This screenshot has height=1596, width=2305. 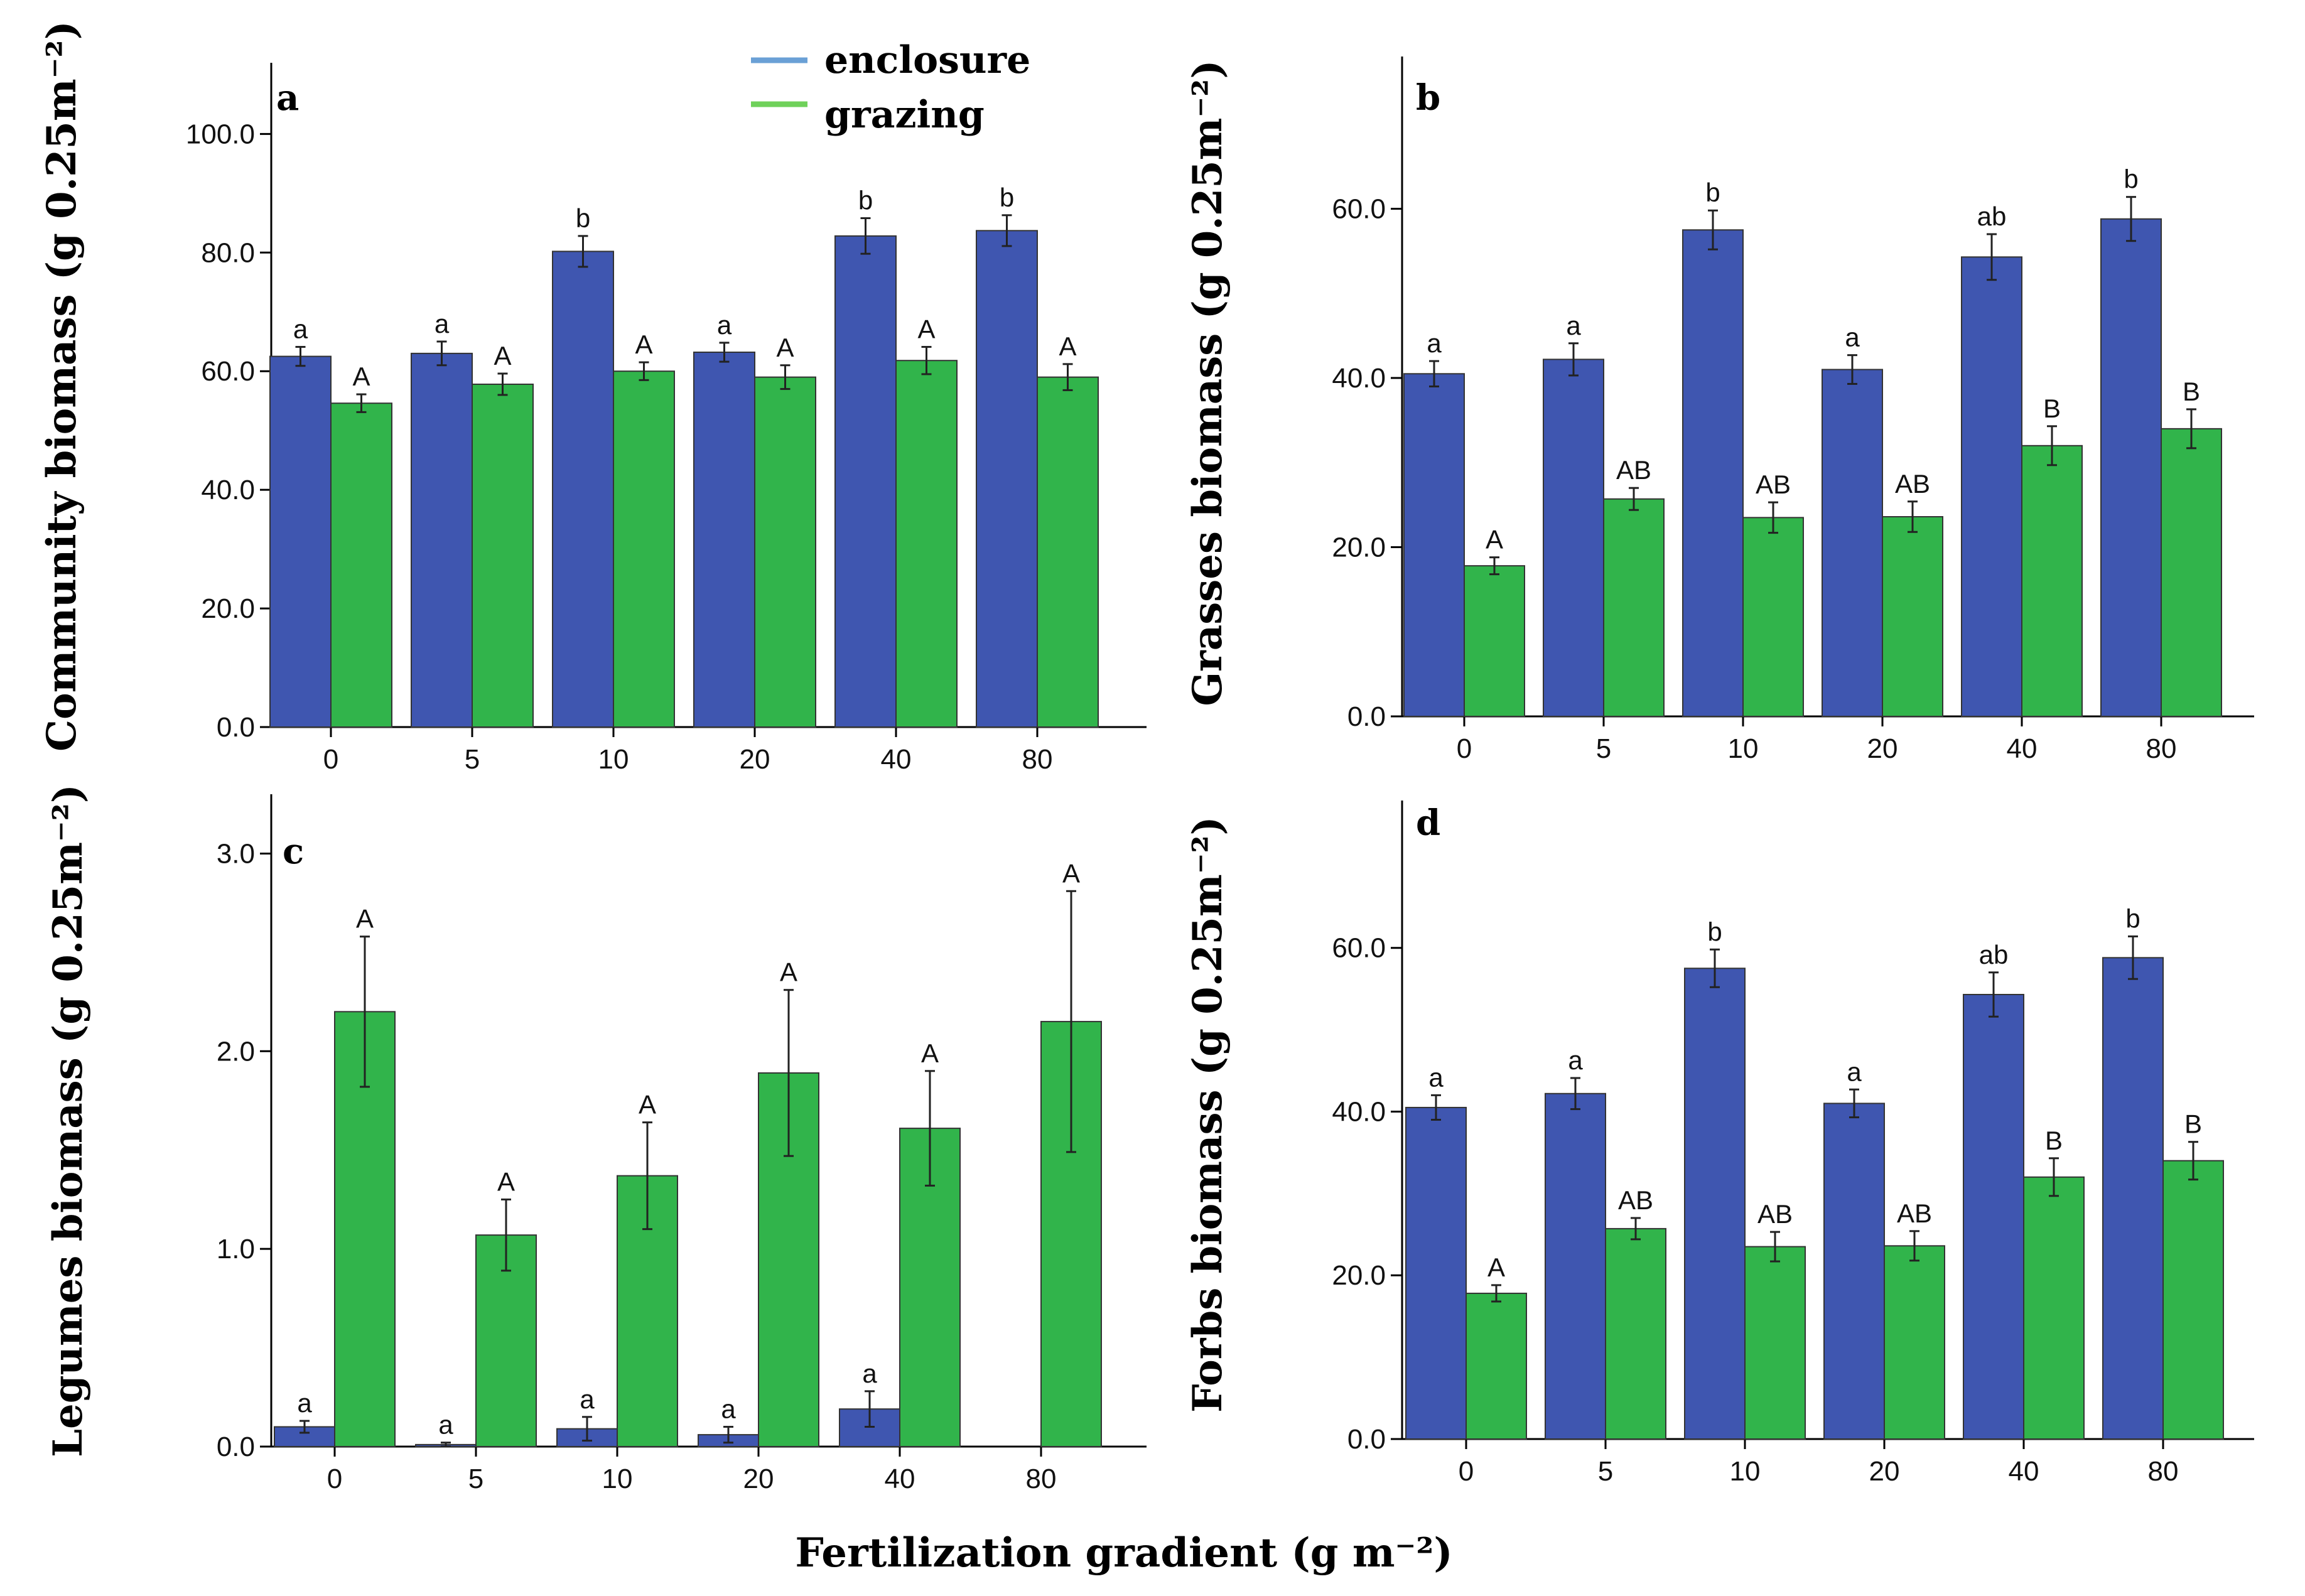 I want to click on legend: enclosure grazing, so click(x=890, y=87).